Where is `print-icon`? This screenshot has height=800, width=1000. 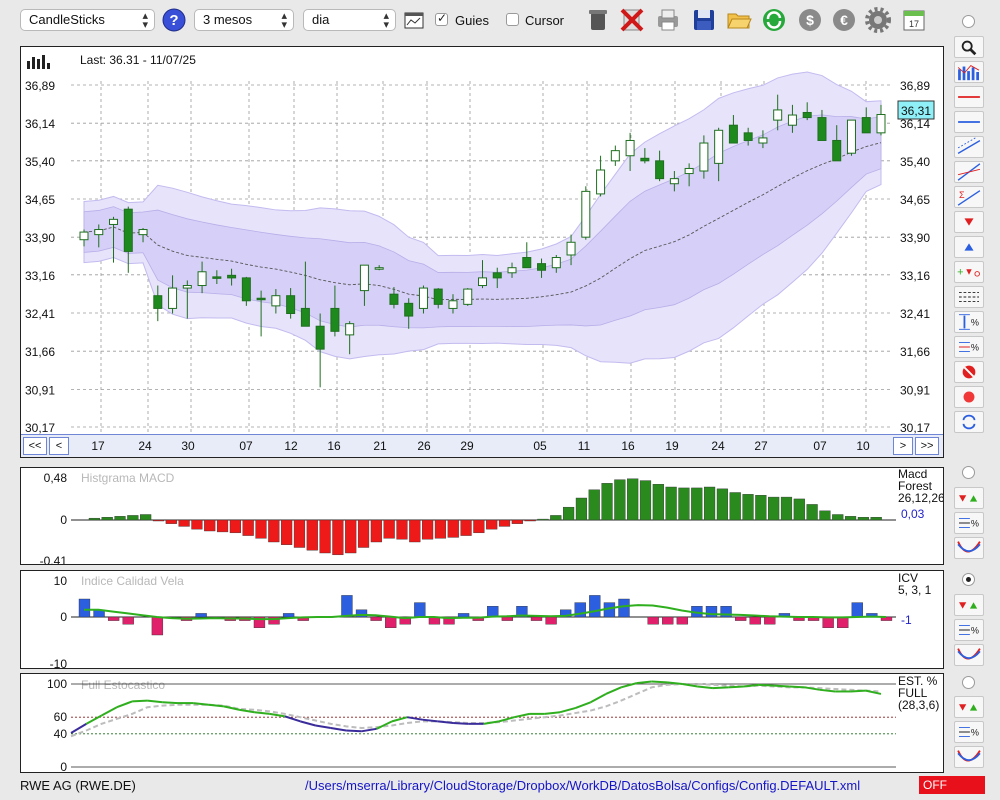 print-icon is located at coordinates (668, 20).